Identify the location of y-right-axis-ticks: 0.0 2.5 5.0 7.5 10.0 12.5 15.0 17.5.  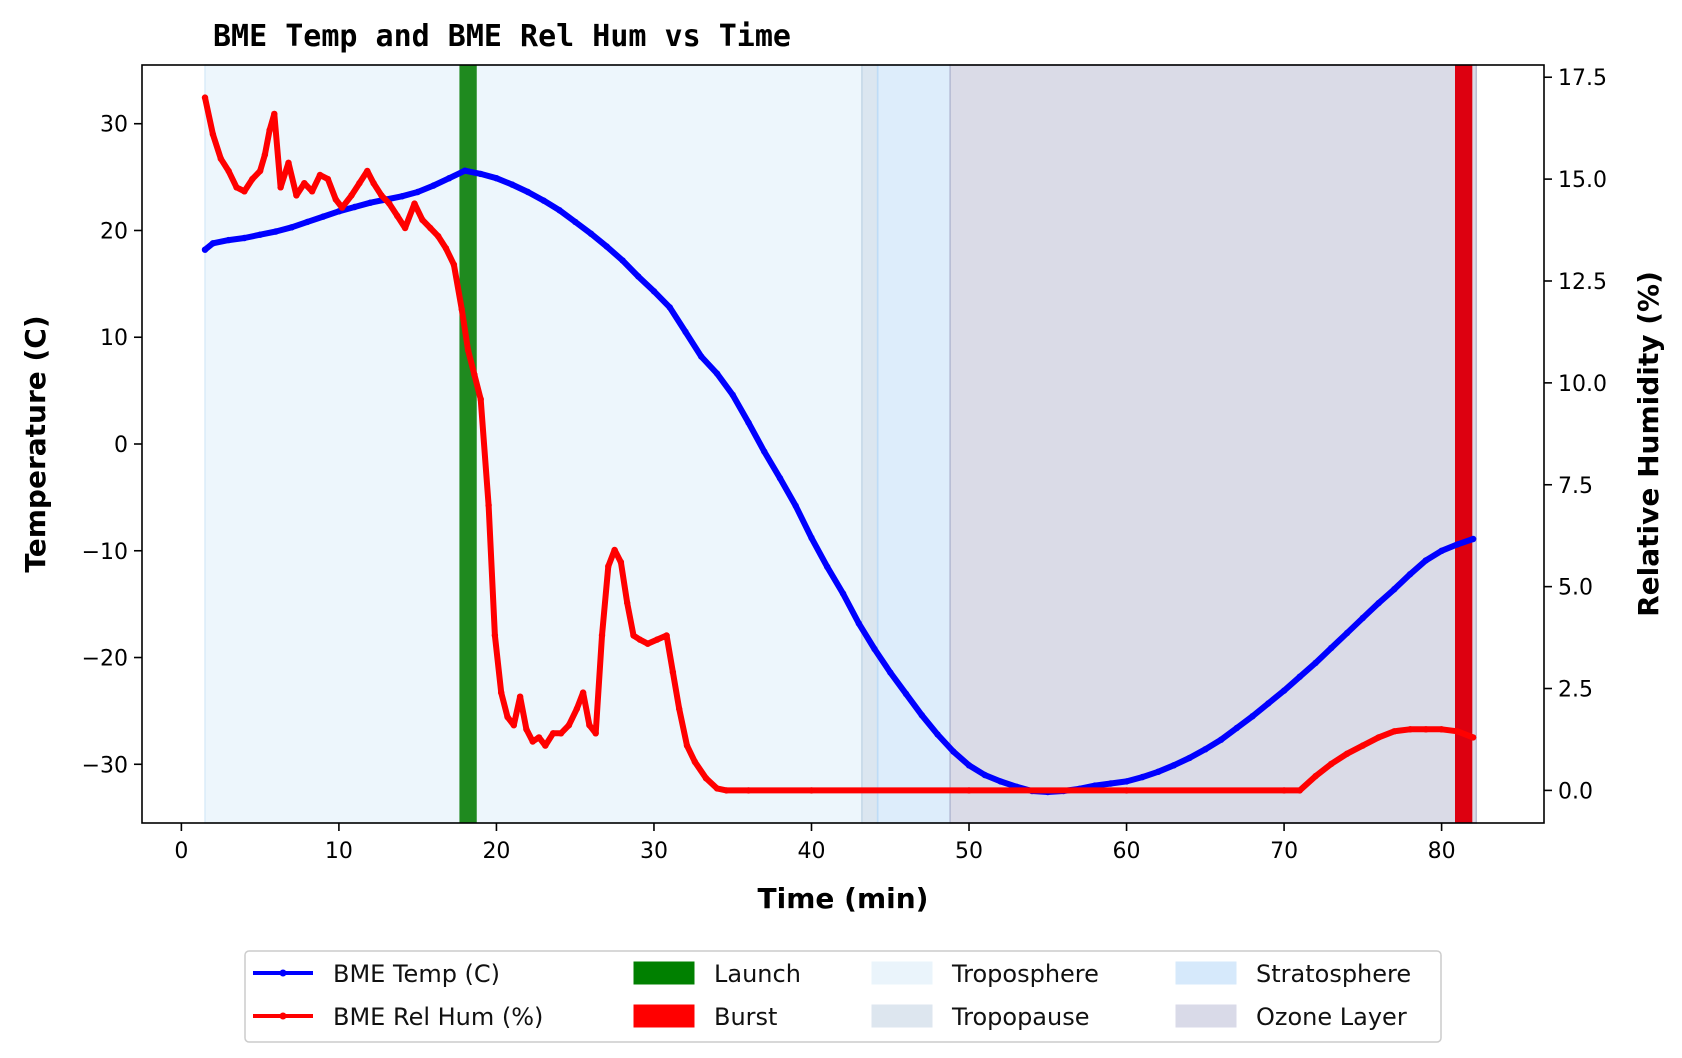
(1575, 435).